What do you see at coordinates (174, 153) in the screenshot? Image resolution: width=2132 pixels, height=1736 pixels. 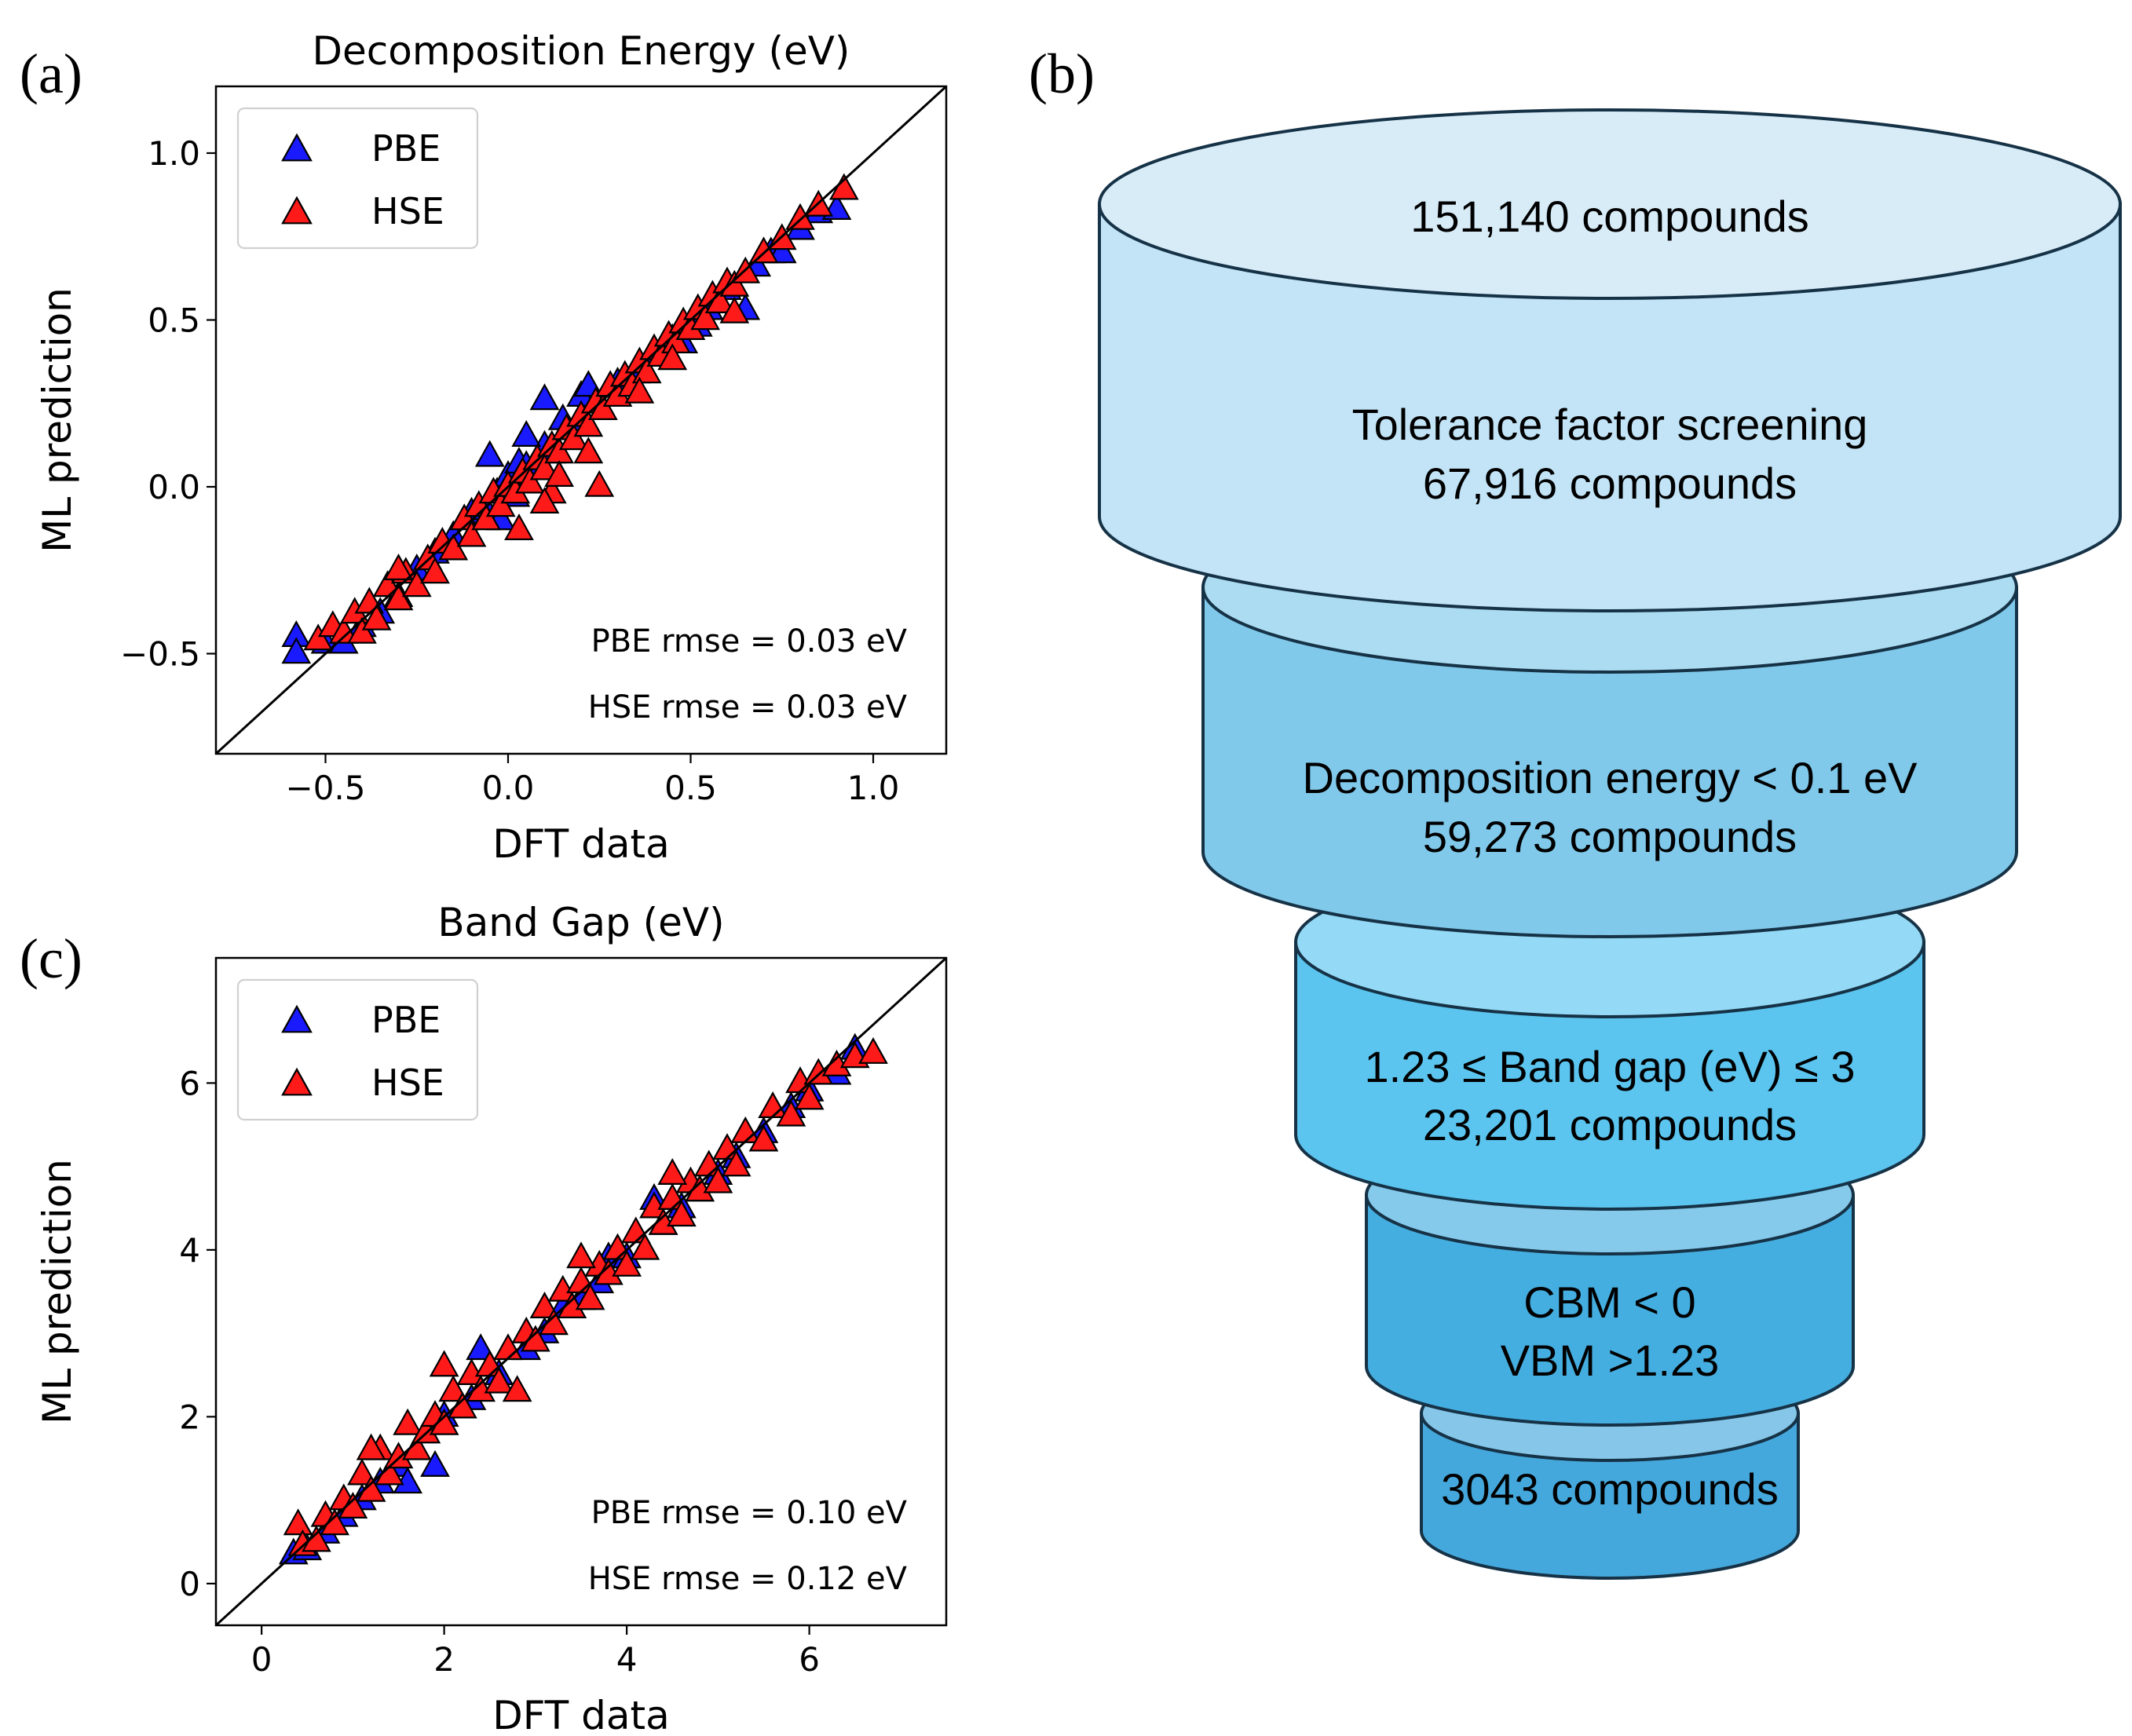 I see `y-tick-label: 1.0` at bounding box center [174, 153].